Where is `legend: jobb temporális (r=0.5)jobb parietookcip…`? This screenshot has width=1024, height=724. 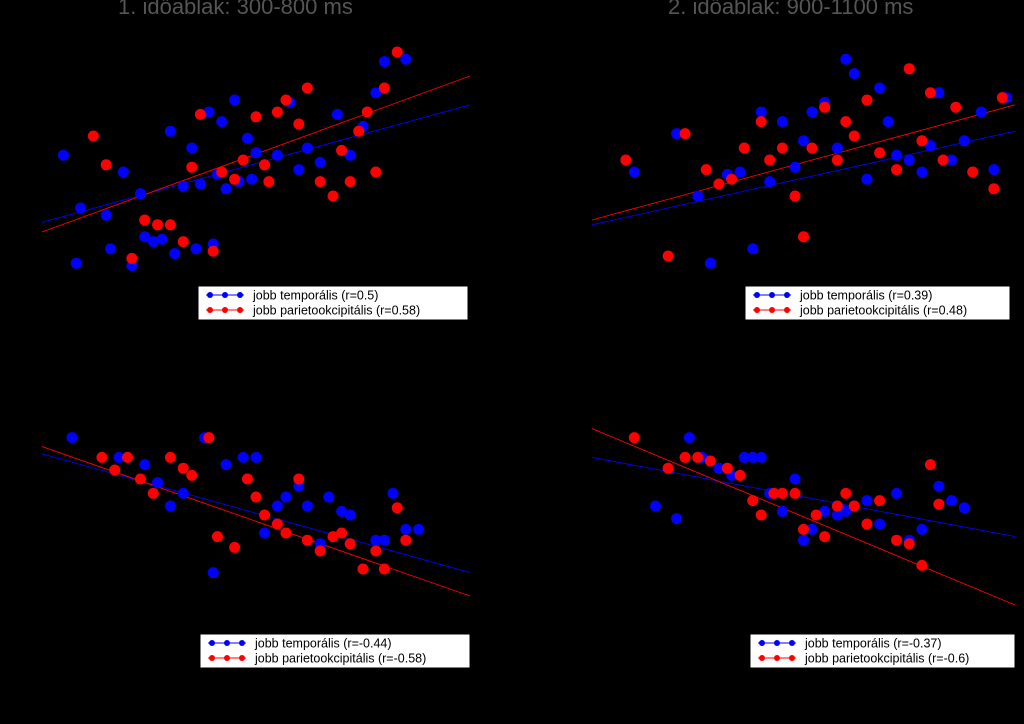
legend: jobb temporális (r=0.5)jobb parietookcip… is located at coordinates (333, 303).